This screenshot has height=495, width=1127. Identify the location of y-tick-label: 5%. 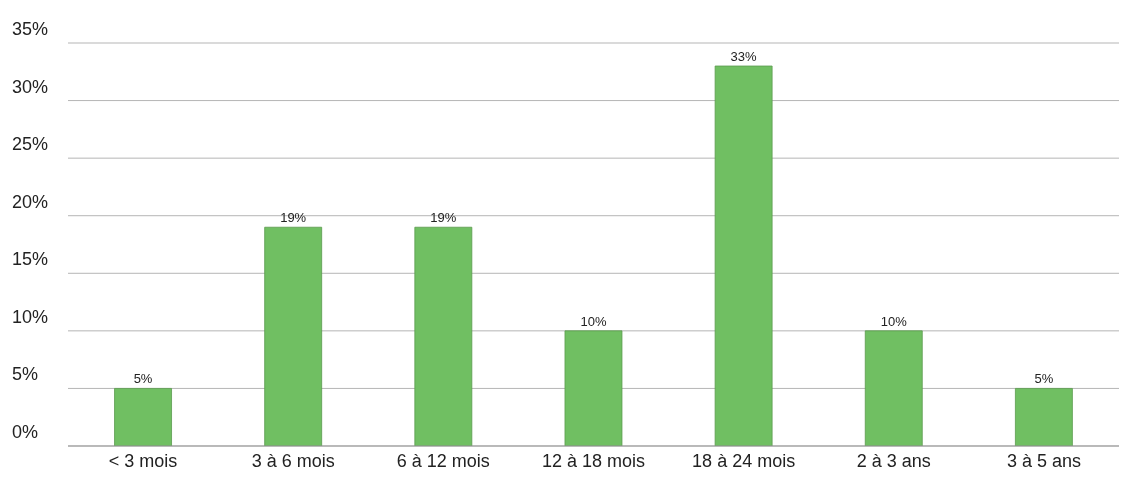
(25, 374).